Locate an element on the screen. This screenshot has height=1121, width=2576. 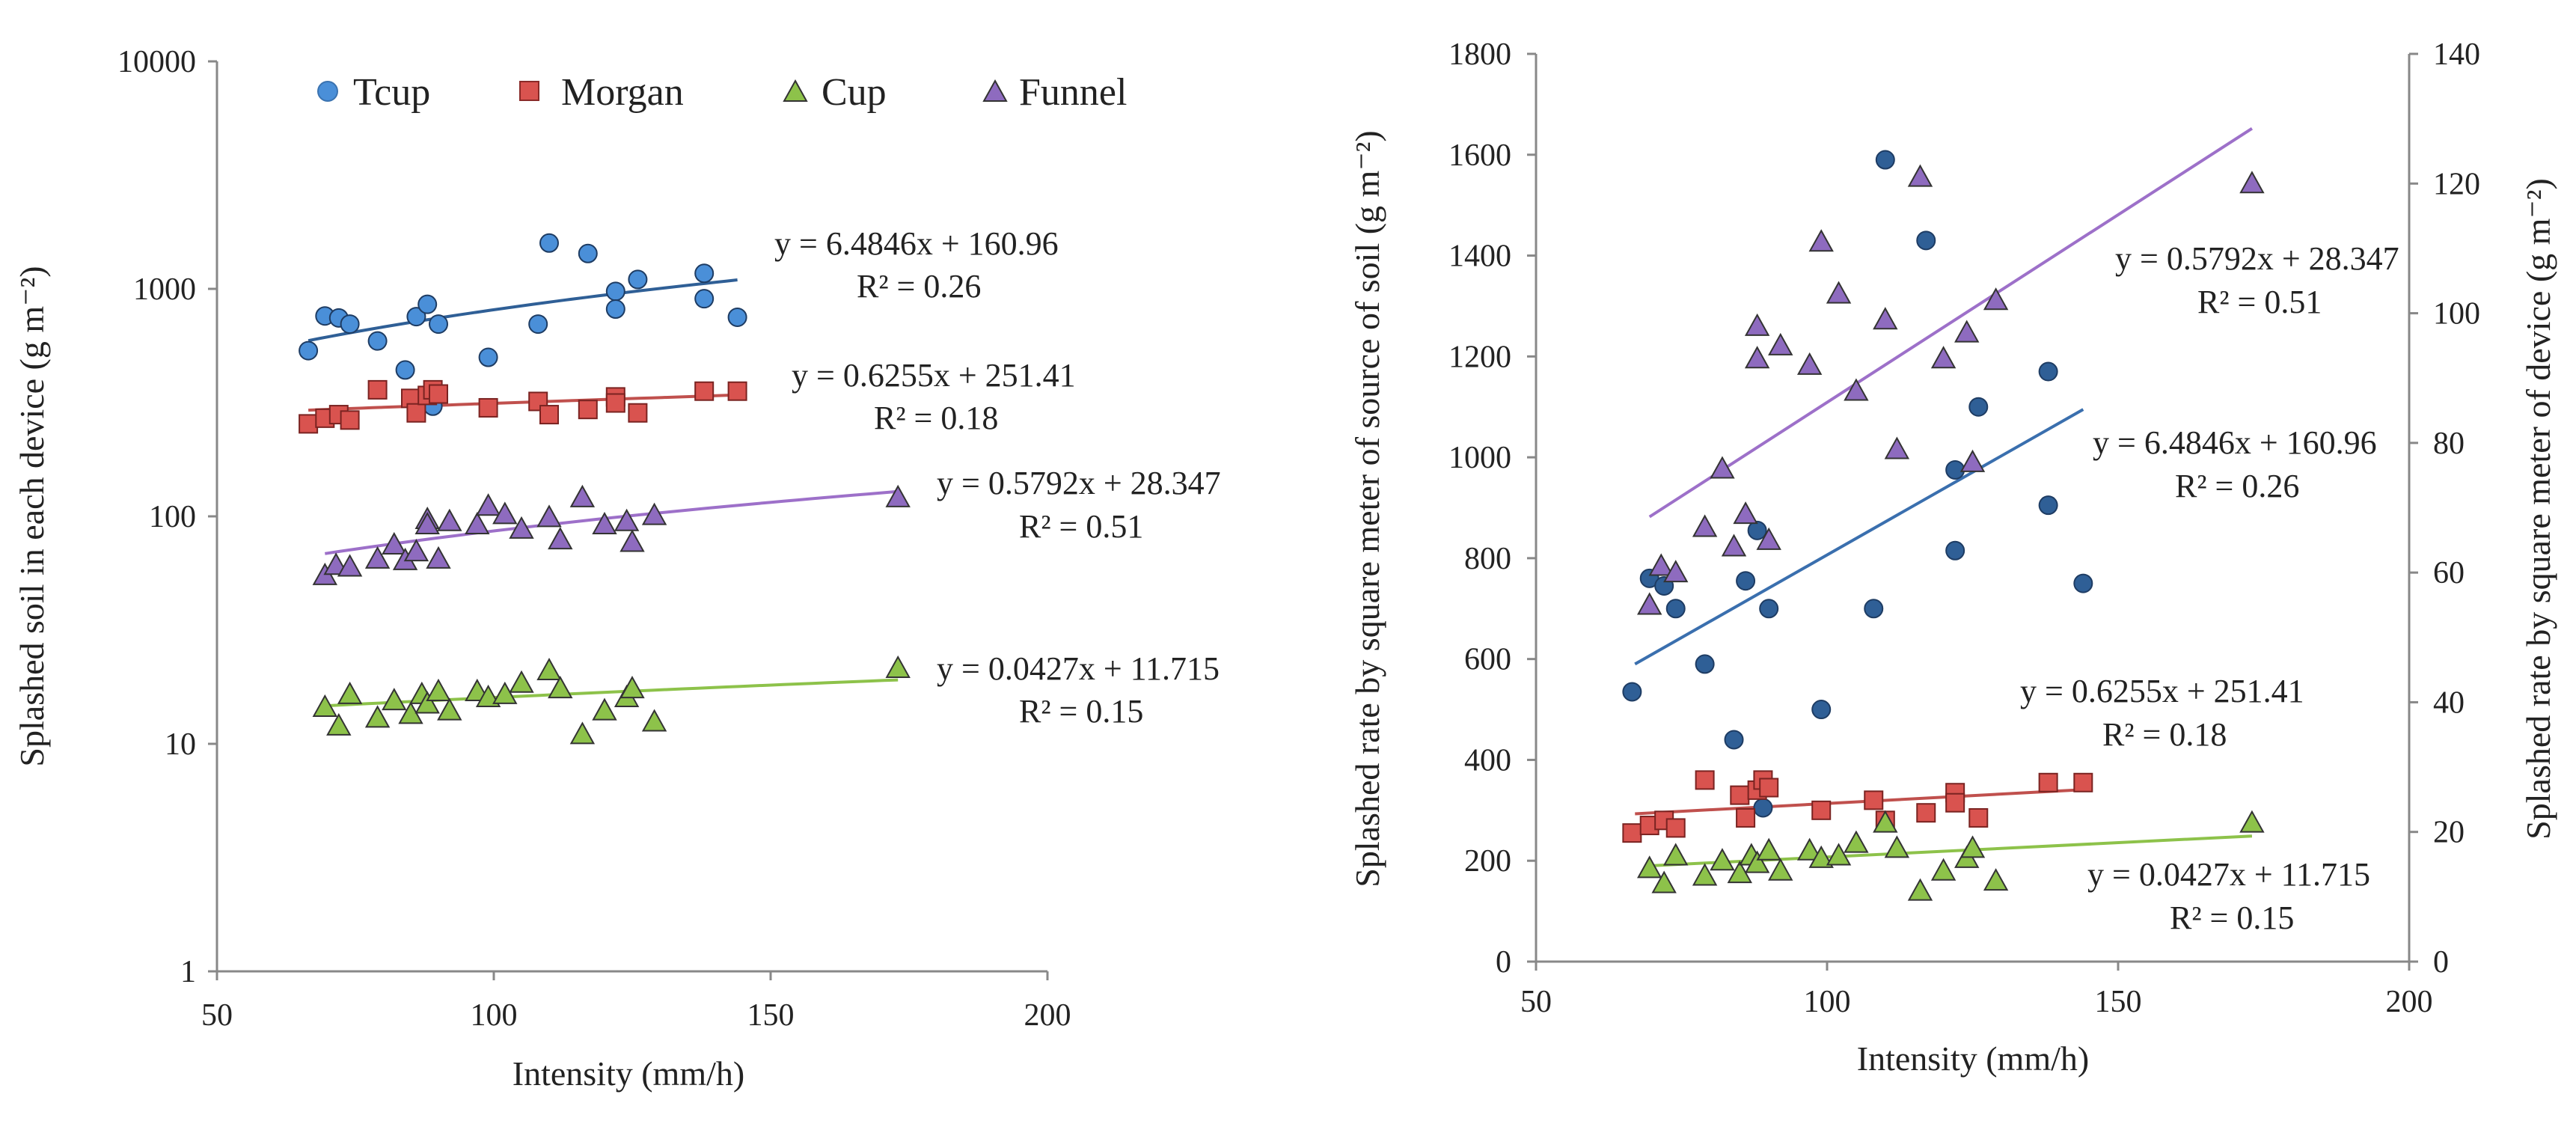
left-r2-morgan: R² = 0.18 is located at coordinates (936, 418).